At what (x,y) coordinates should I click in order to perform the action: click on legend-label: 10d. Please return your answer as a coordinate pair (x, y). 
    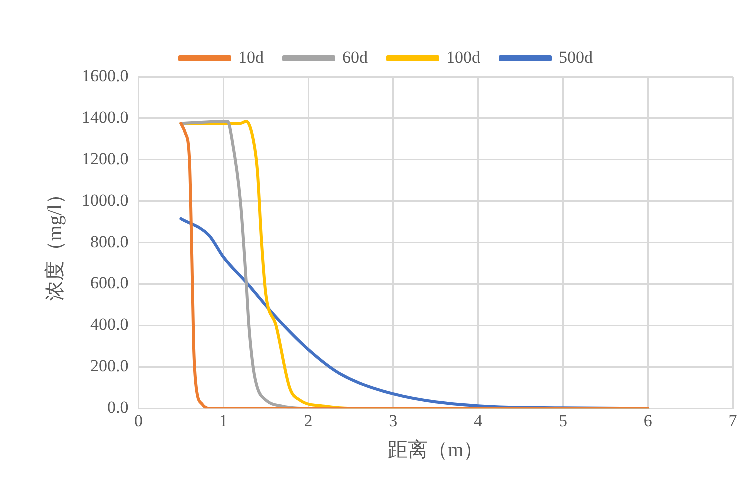
    Looking at the image, I should click on (251, 57).